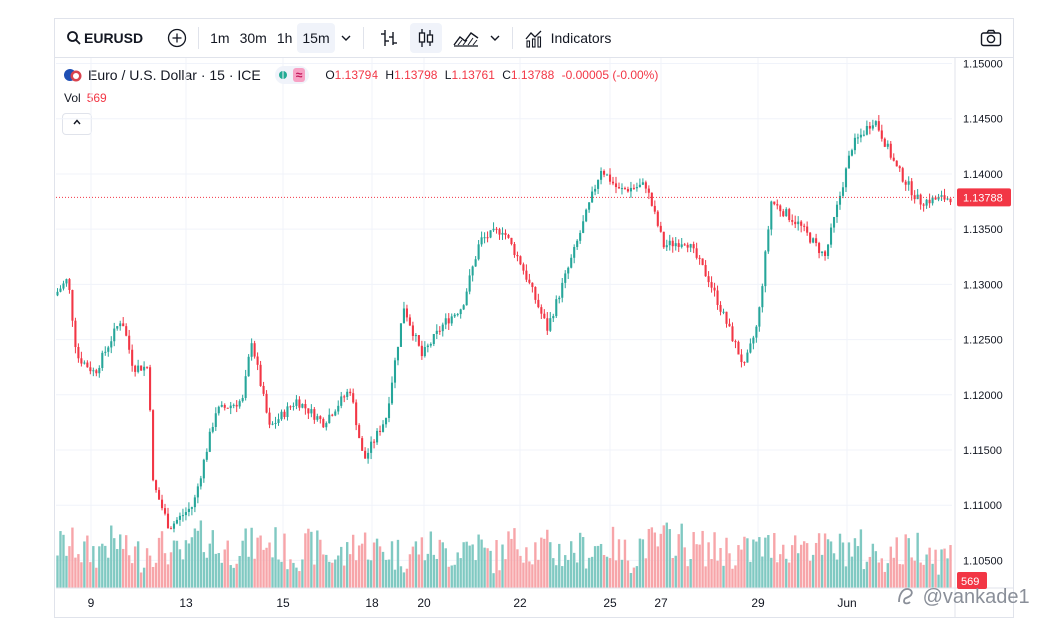 Image resolution: width=1057 pixels, height=634 pixels. I want to click on chevron-up-icon, so click(77, 122).